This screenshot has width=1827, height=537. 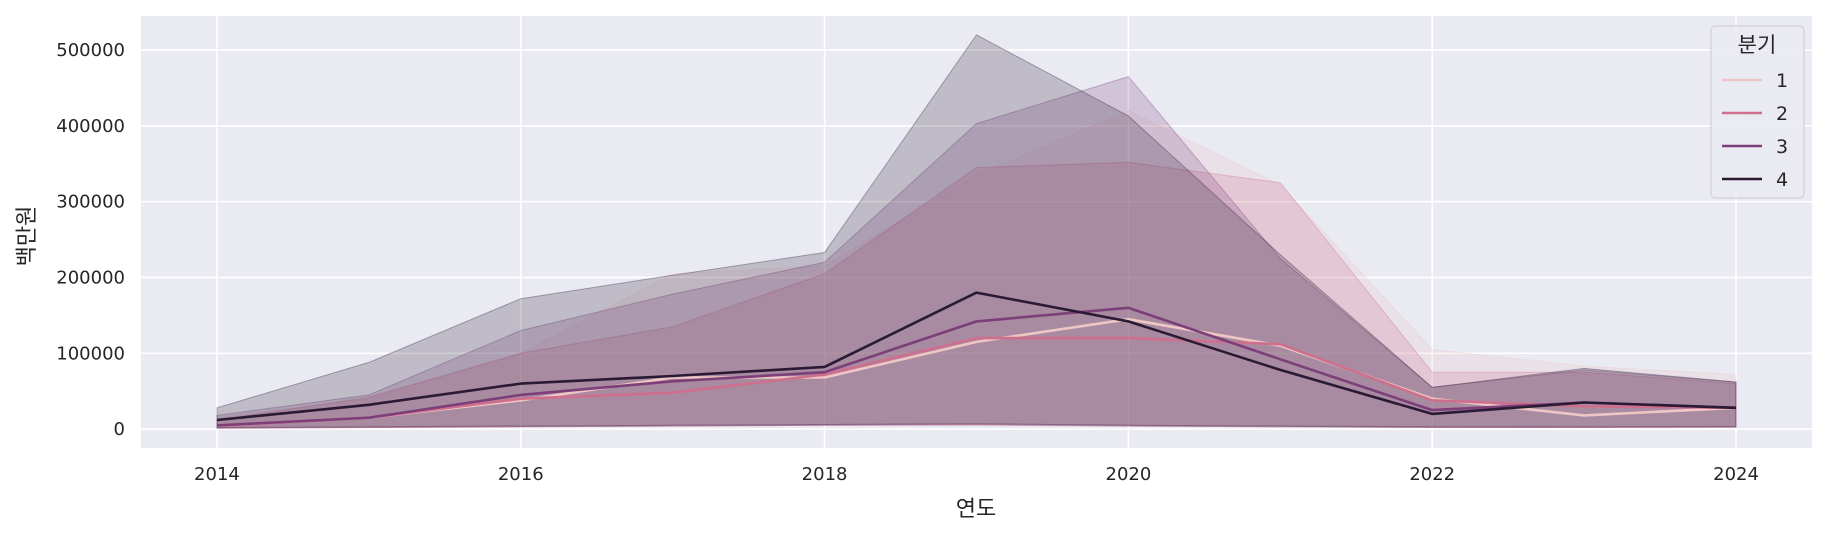 What do you see at coordinates (90, 353) in the screenshot?
I see `y-tick-label: 100000` at bounding box center [90, 353].